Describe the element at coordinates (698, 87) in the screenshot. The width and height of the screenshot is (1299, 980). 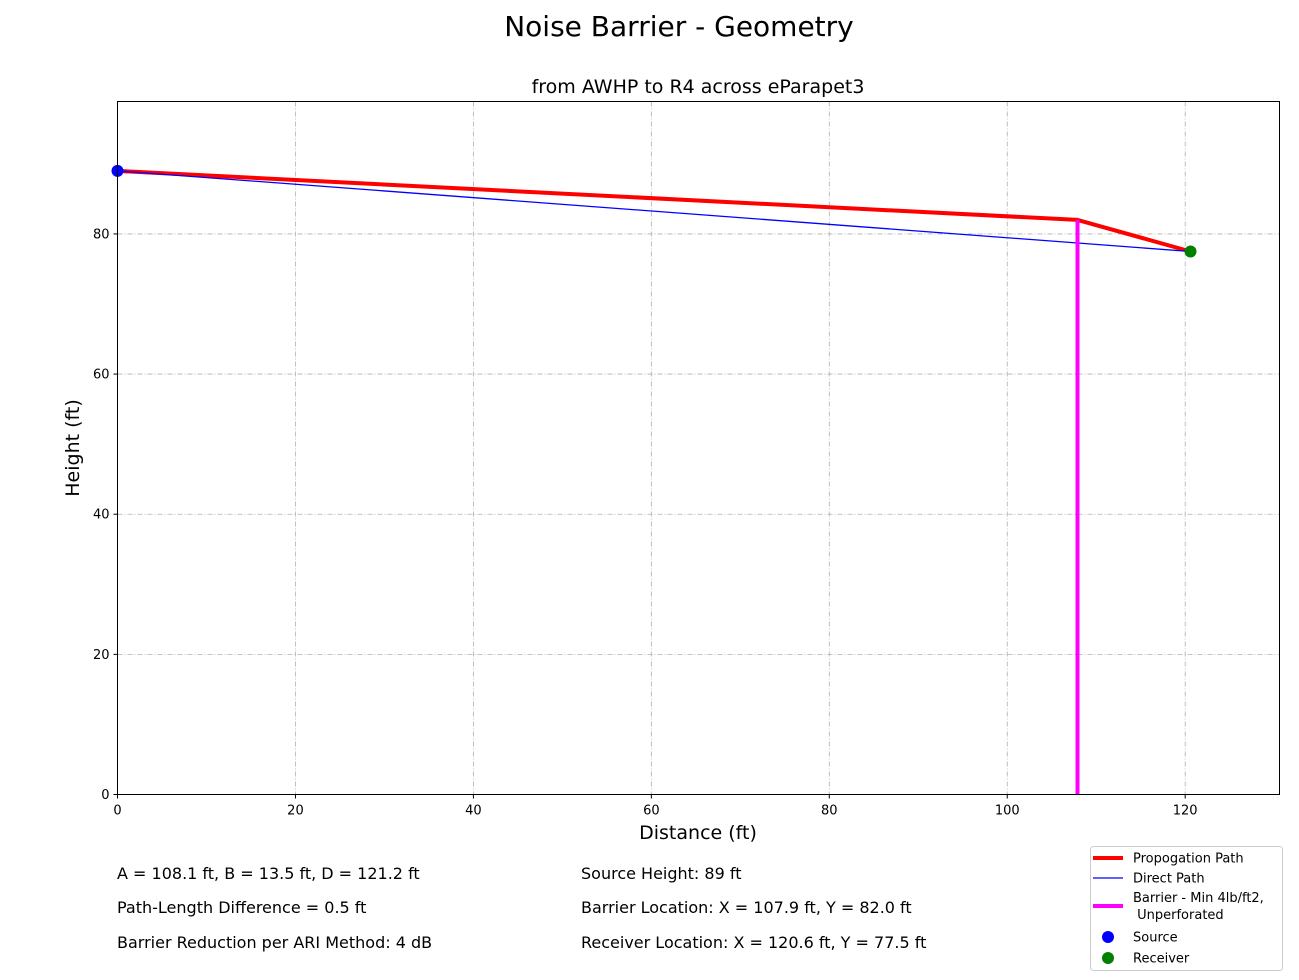
I see `chart-subtitle: from AWHP to R4 across eParapet3` at that location.